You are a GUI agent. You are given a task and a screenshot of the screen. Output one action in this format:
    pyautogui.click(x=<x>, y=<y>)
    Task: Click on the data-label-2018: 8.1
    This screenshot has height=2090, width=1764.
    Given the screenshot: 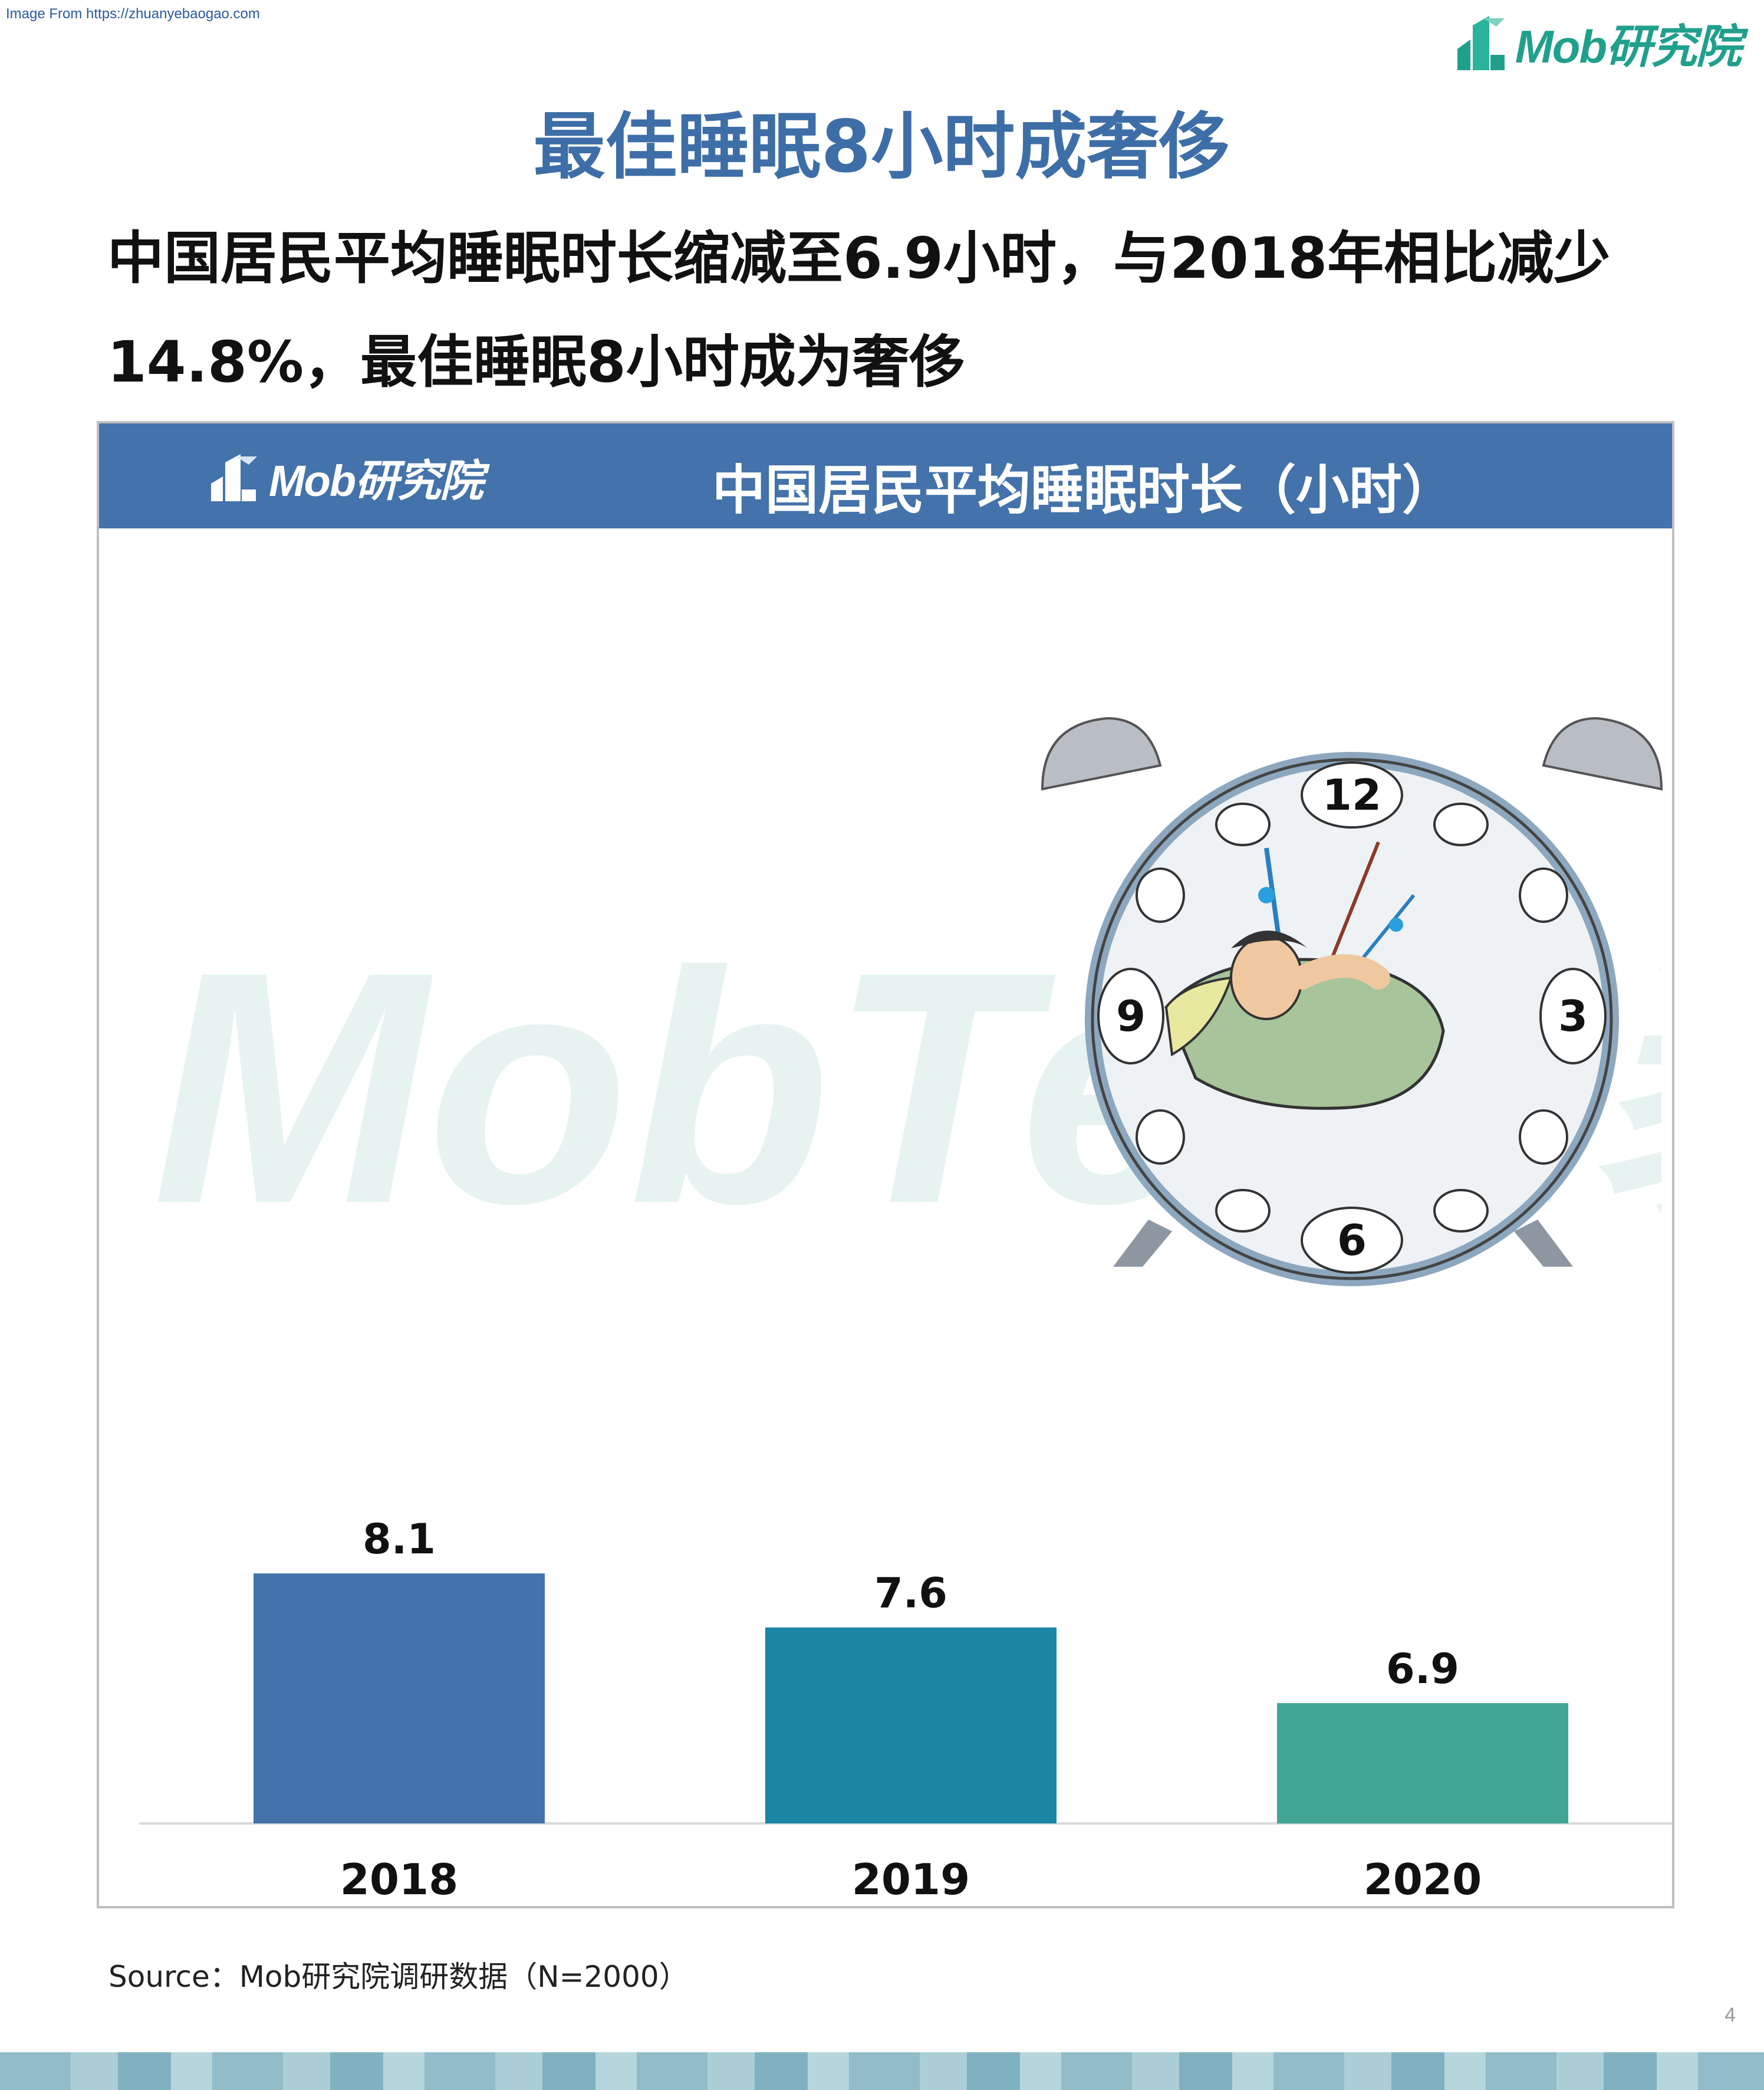 What is the action you would take?
    pyautogui.click(x=399, y=1539)
    